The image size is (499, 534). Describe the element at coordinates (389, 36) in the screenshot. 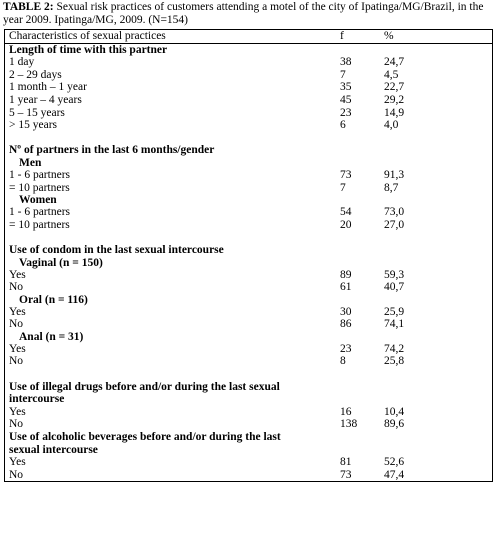

I see `header-cell: %` at that location.